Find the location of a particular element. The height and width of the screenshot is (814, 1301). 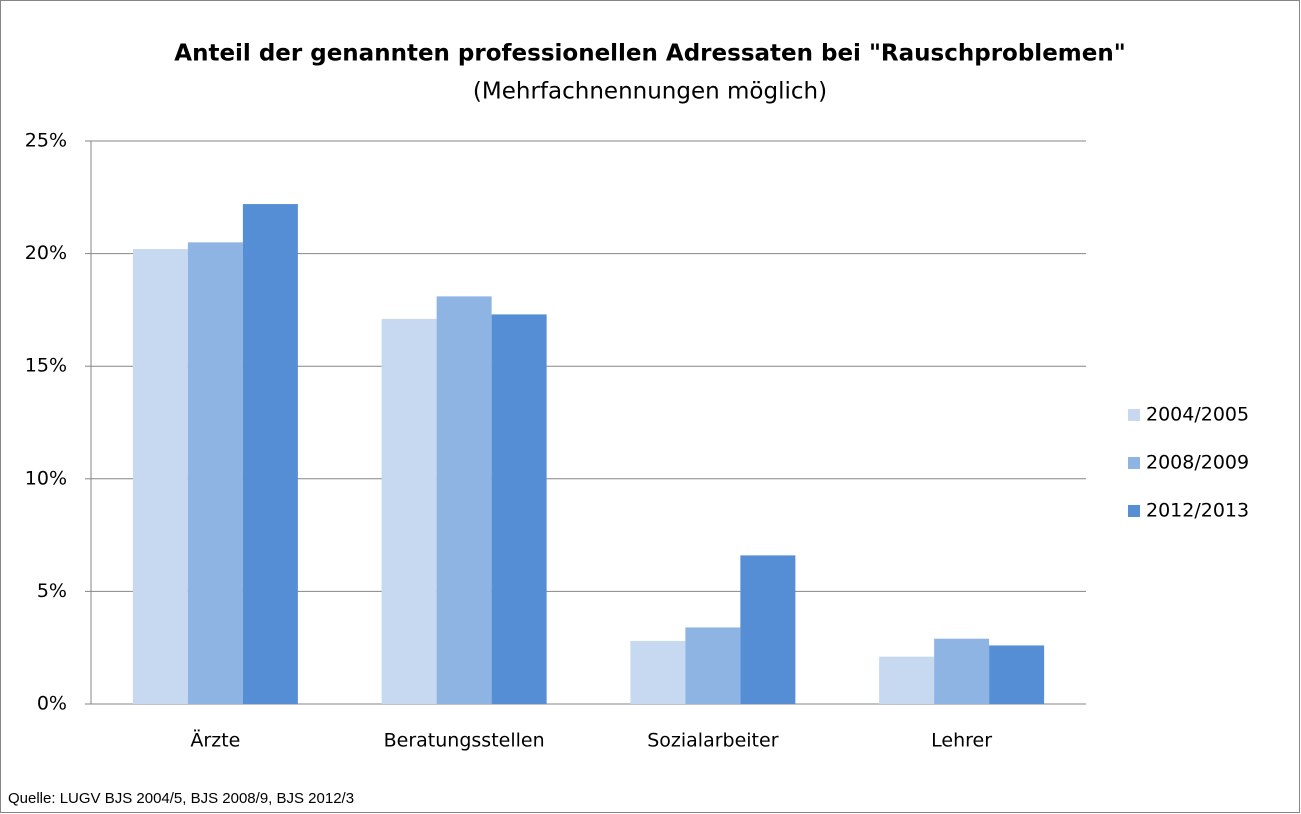

y-tick-label: 25% is located at coordinates (46, 141).